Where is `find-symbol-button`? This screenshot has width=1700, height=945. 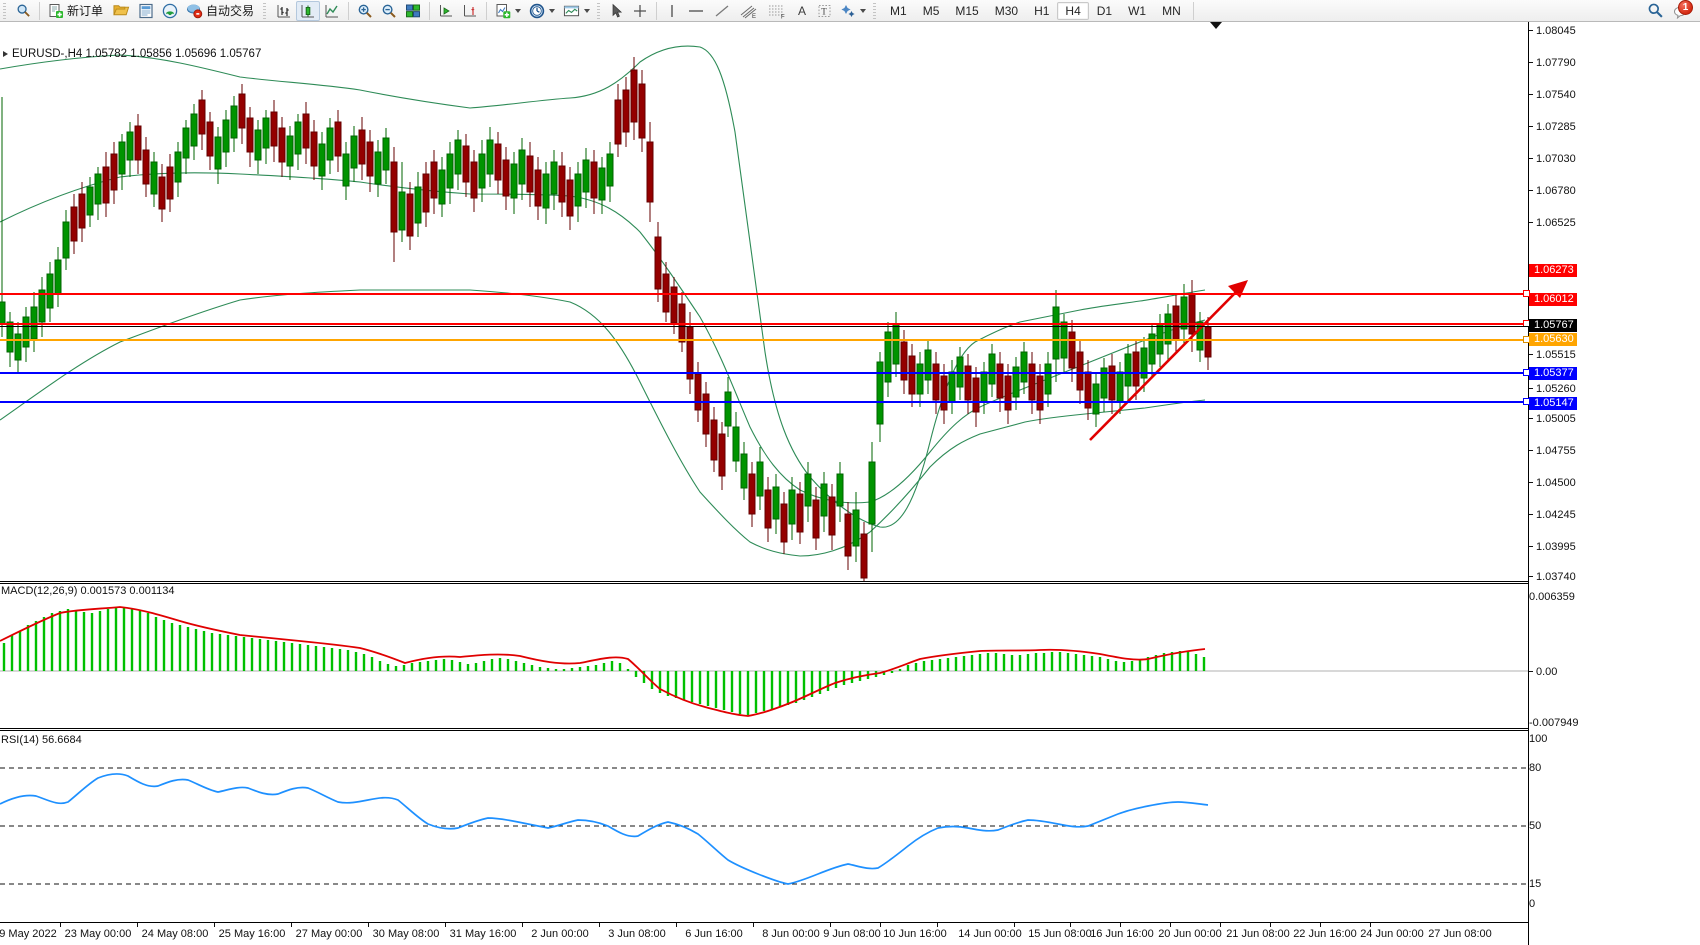
find-symbol-button is located at coordinates (23, 11).